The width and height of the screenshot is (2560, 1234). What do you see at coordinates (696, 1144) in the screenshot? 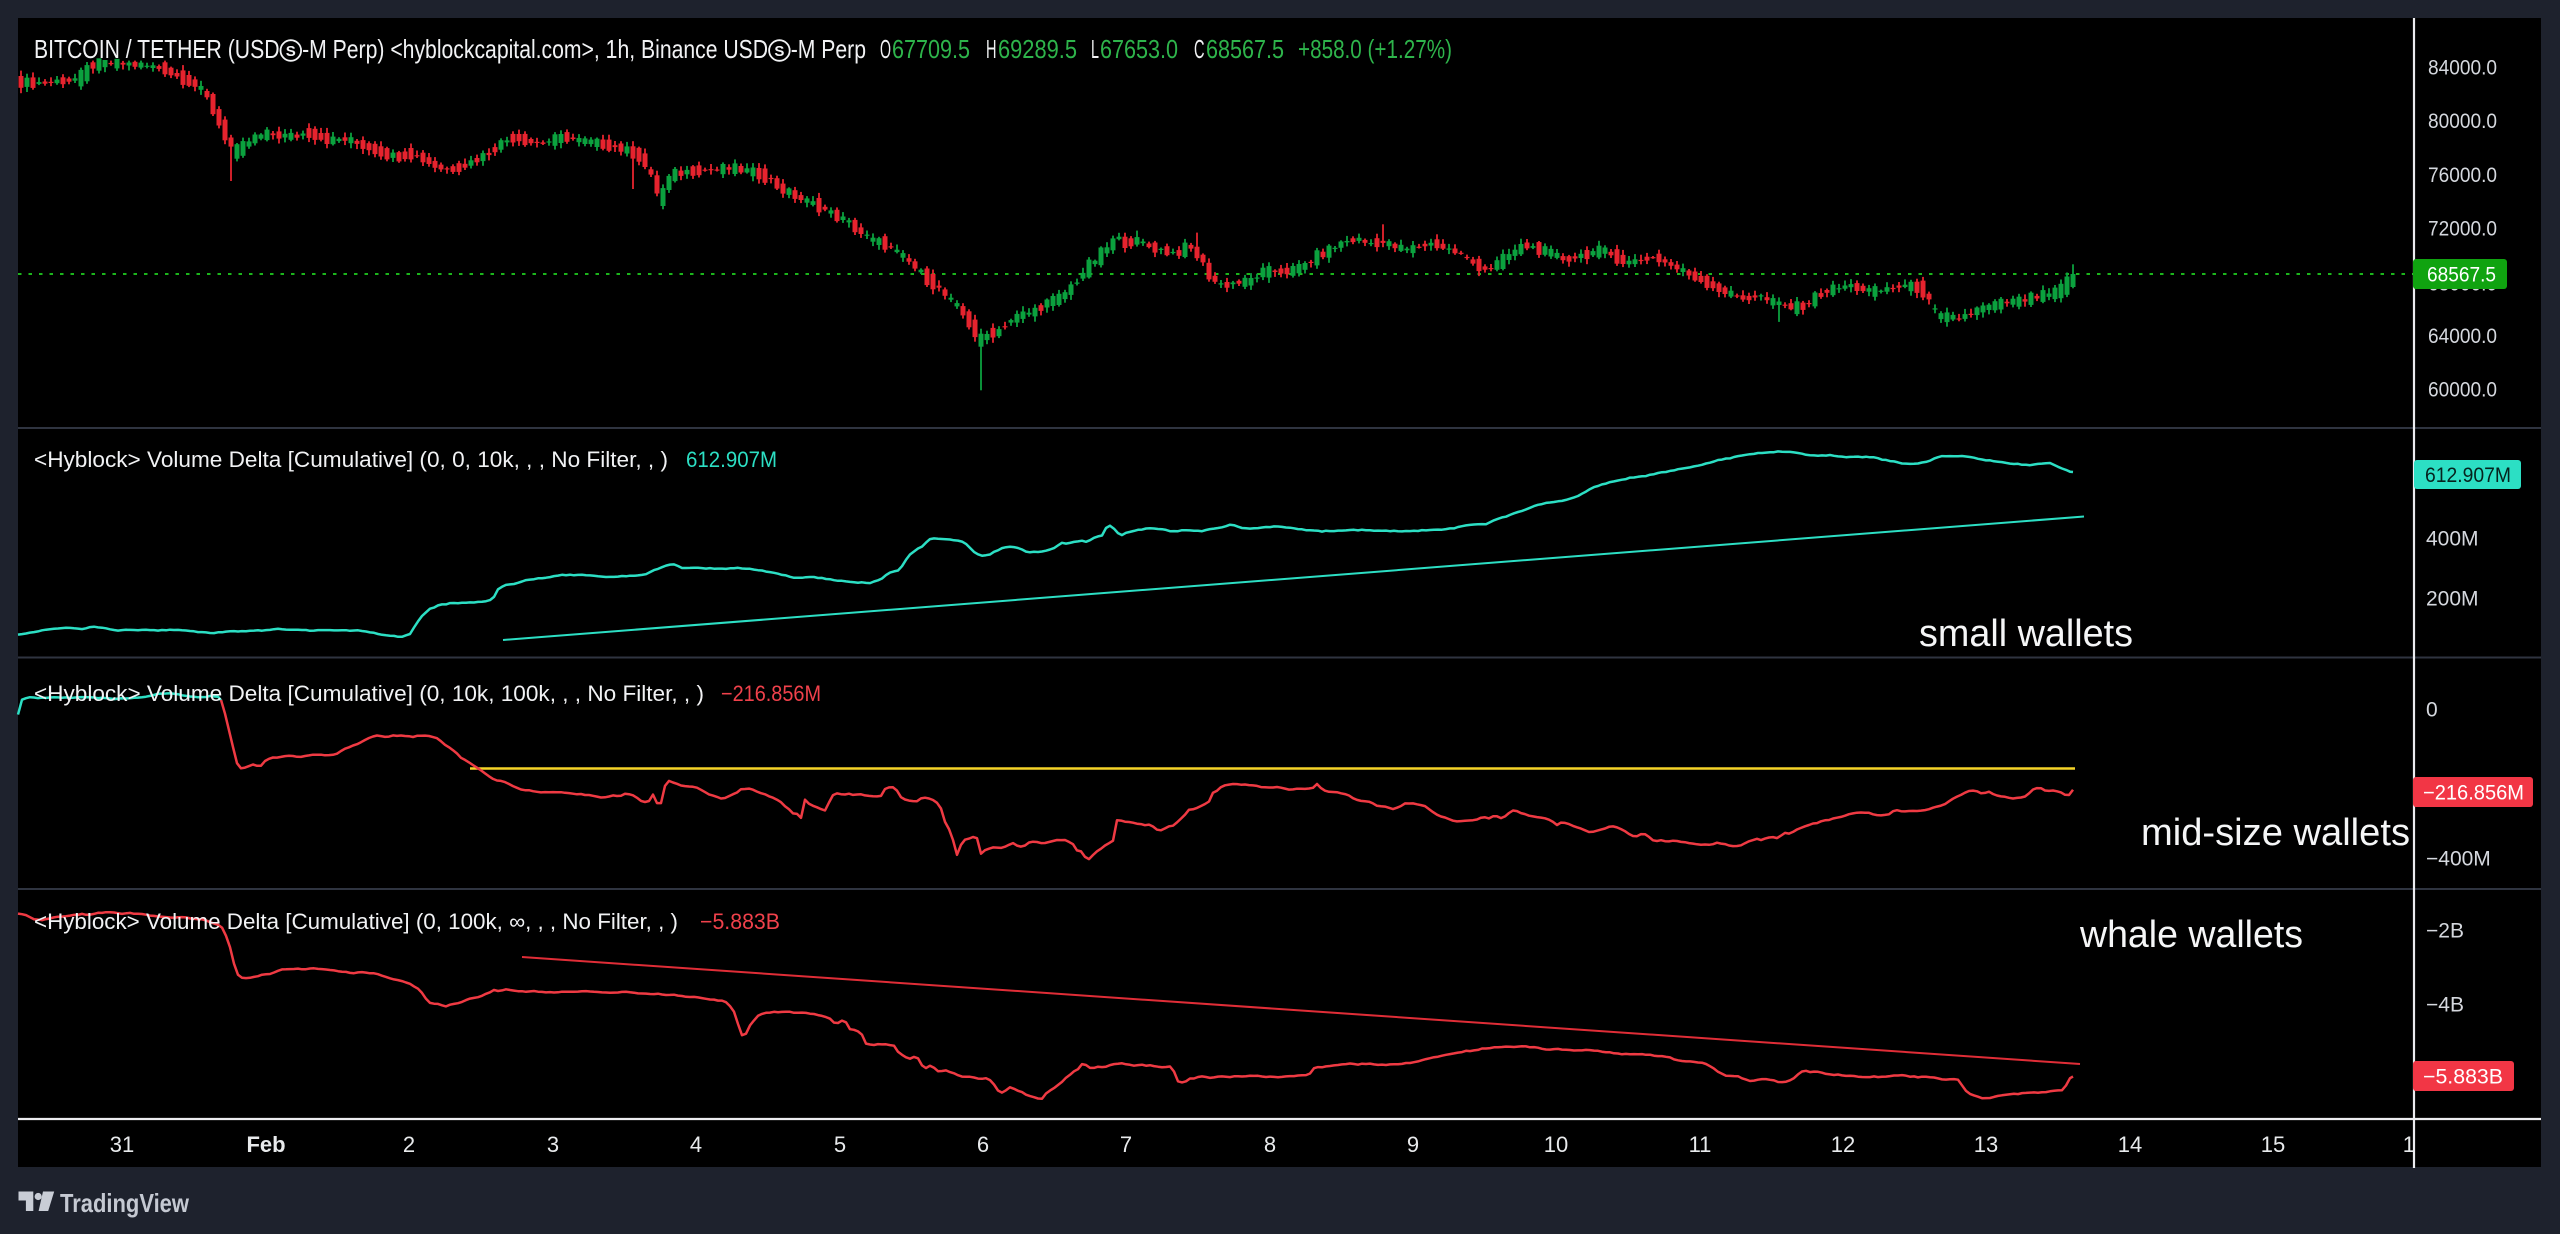
I see `svg-text: 4` at bounding box center [696, 1144].